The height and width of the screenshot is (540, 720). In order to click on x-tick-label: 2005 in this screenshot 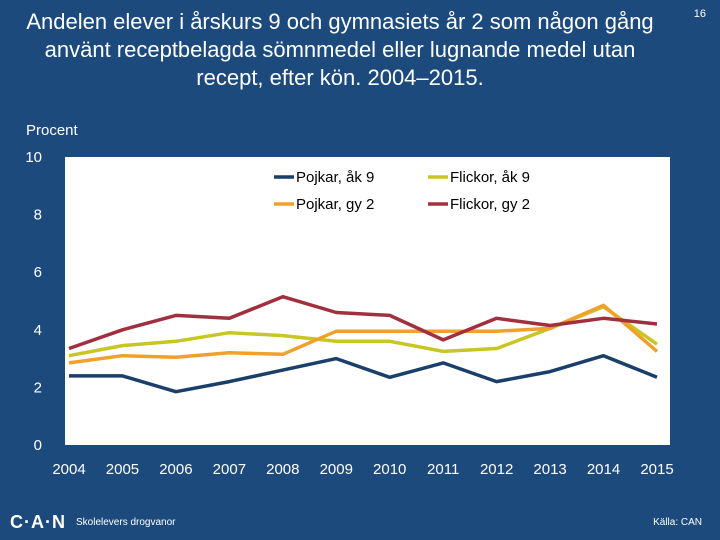, I will do `click(122, 469)`.